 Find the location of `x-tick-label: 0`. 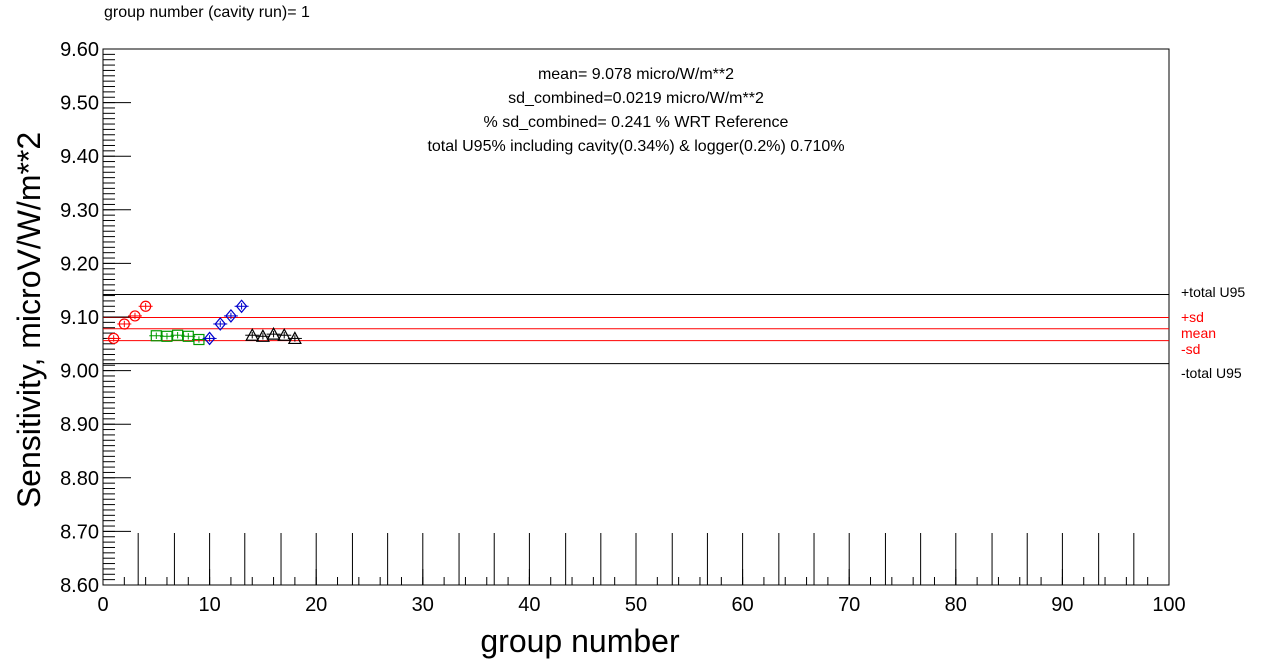

x-tick-label: 0 is located at coordinates (102, 605).